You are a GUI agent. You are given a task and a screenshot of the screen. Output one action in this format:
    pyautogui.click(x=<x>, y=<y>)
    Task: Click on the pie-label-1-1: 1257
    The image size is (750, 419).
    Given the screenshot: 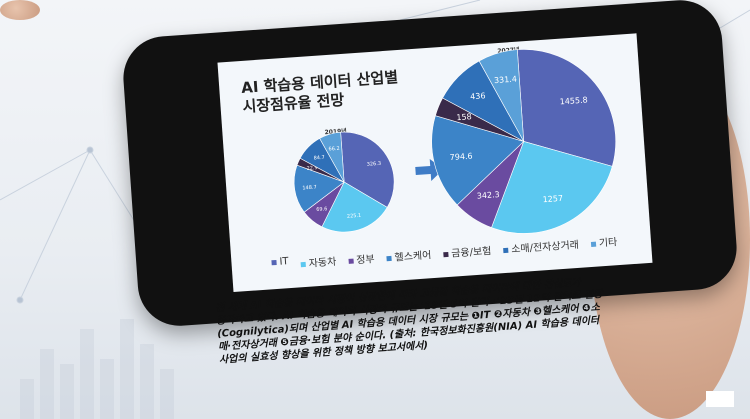 What is the action you would take?
    pyautogui.click(x=552, y=199)
    